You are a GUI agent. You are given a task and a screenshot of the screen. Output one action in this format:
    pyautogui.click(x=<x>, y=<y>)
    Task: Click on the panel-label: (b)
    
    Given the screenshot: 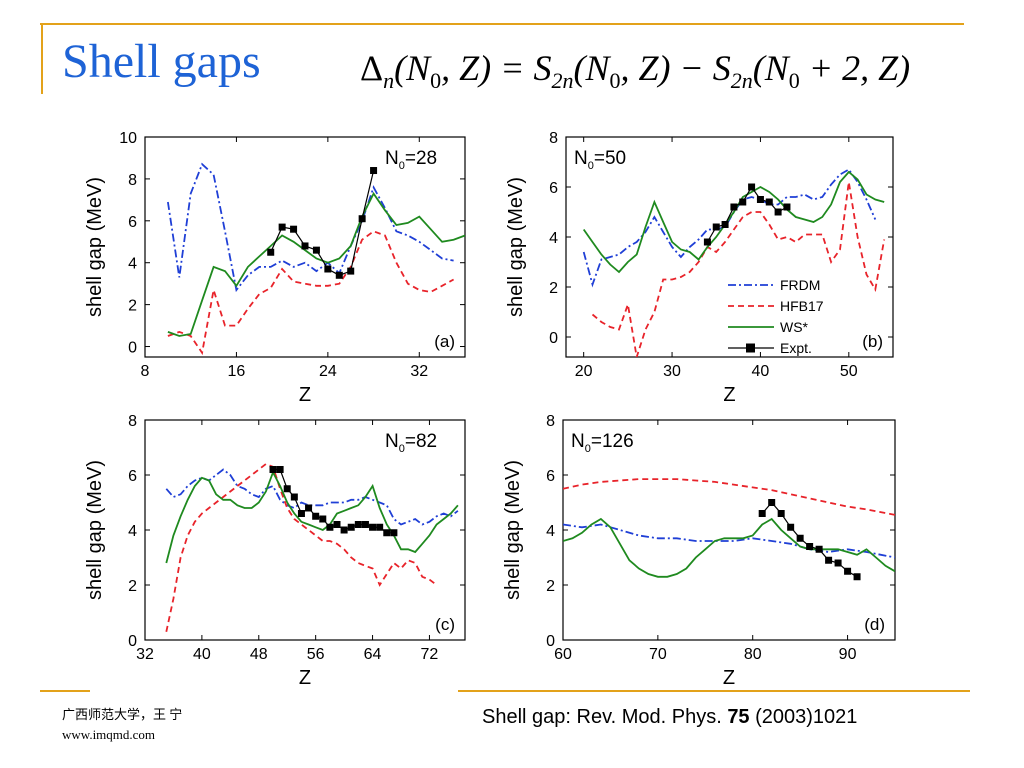 What is the action you would take?
    pyautogui.click(x=872, y=341)
    